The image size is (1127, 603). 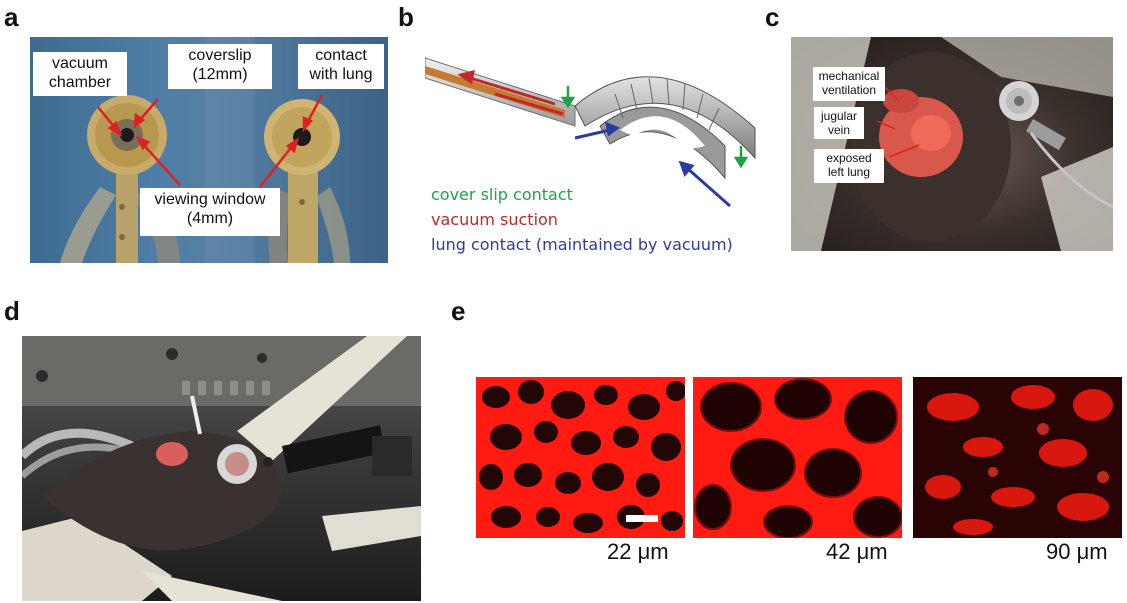 I want to click on panel-c-letter: c, so click(x=772, y=17).